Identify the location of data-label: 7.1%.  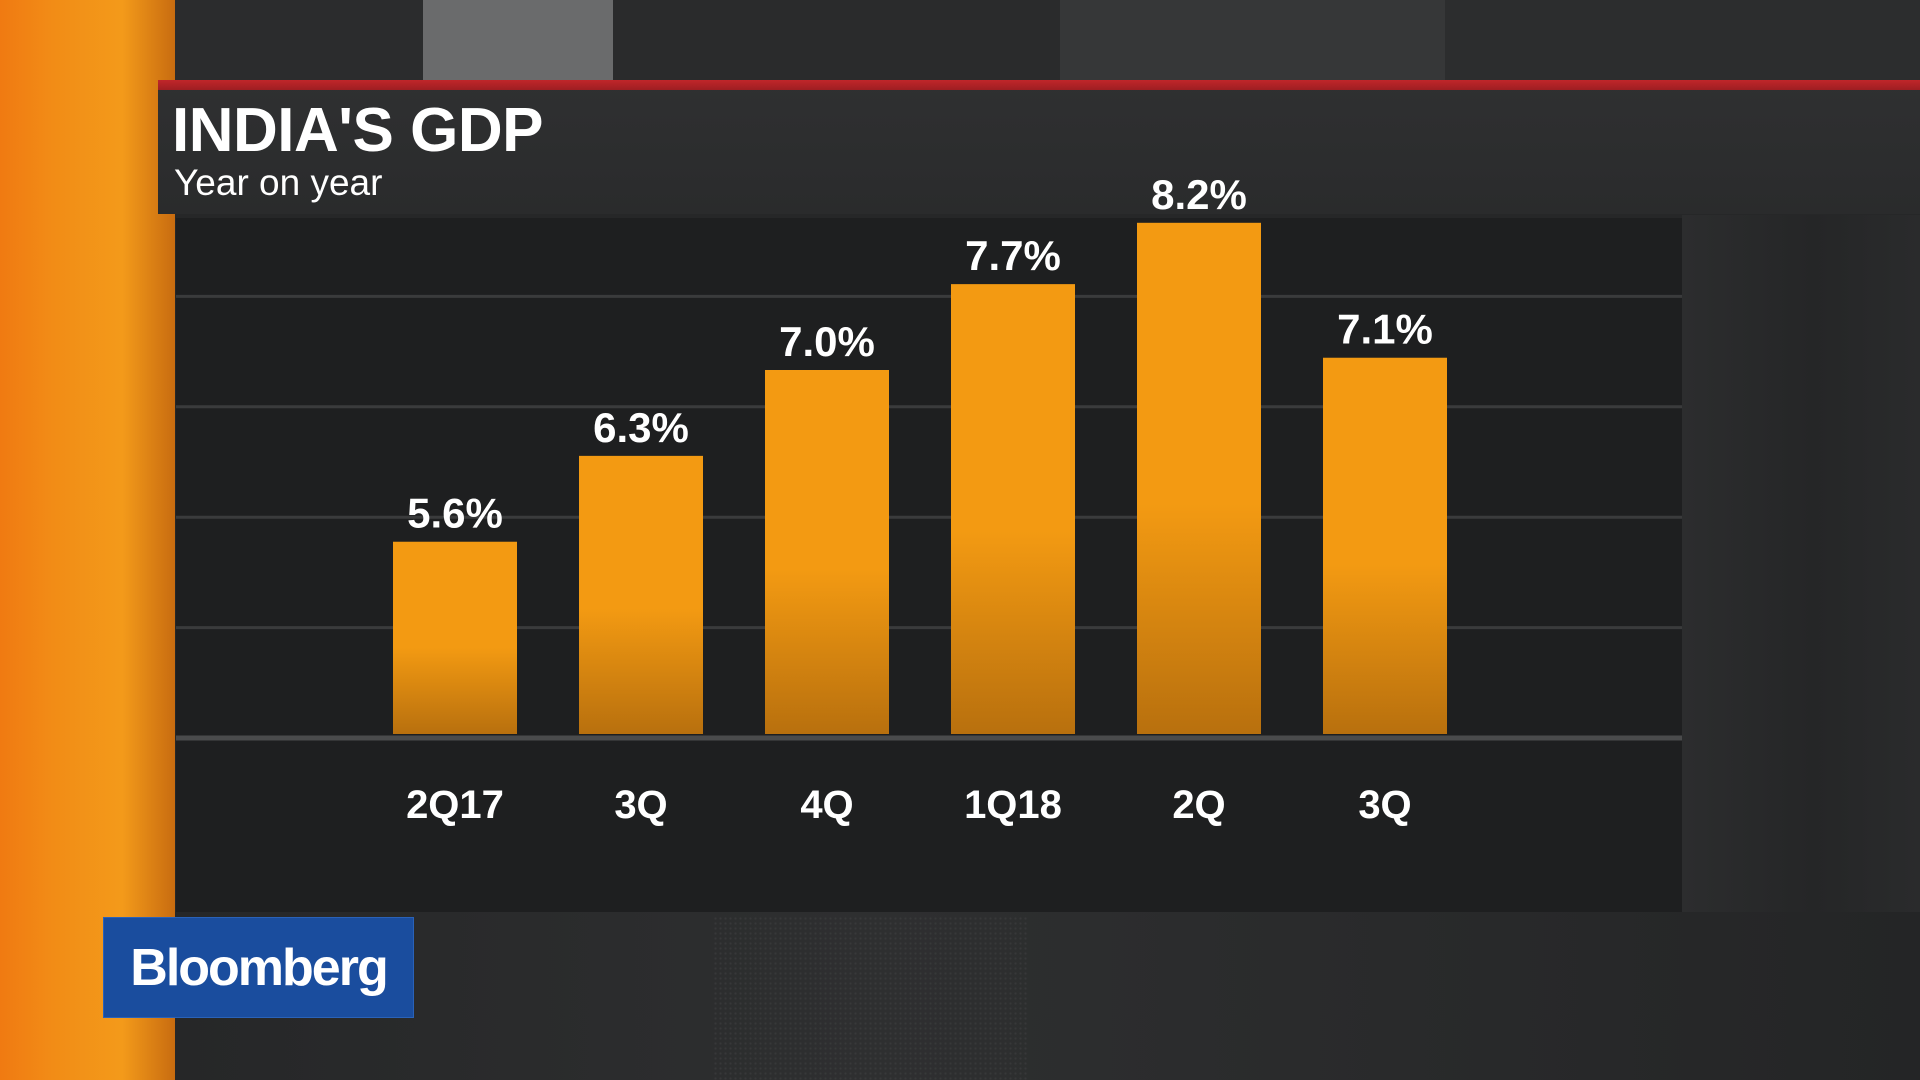
(1385, 329).